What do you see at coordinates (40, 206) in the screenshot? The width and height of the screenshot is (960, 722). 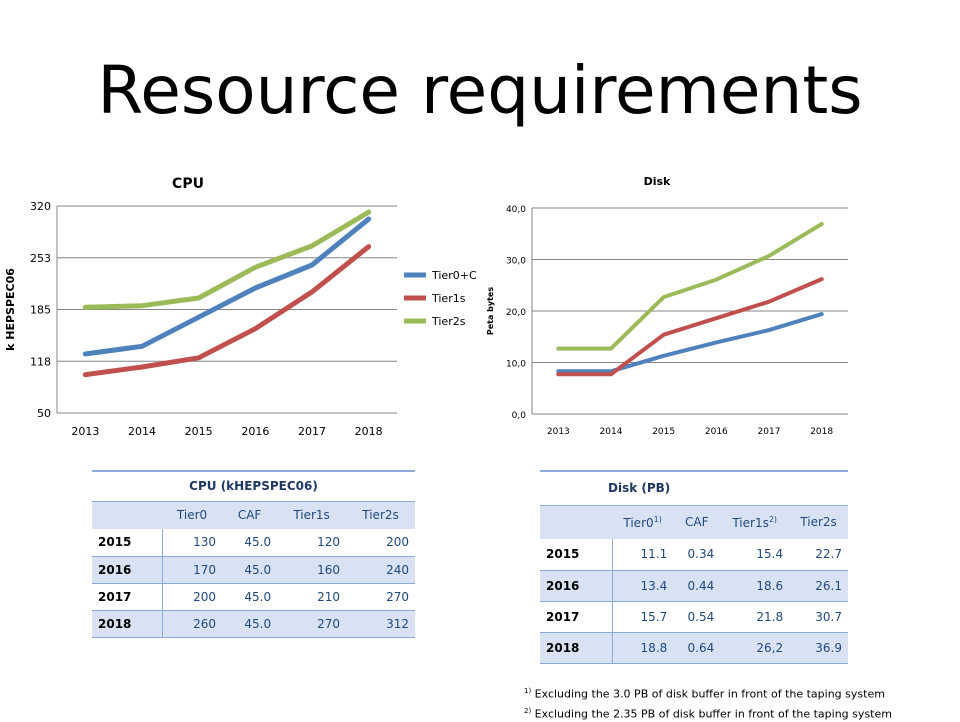 I see `y-tick-label: 320` at bounding box center [40, 206].